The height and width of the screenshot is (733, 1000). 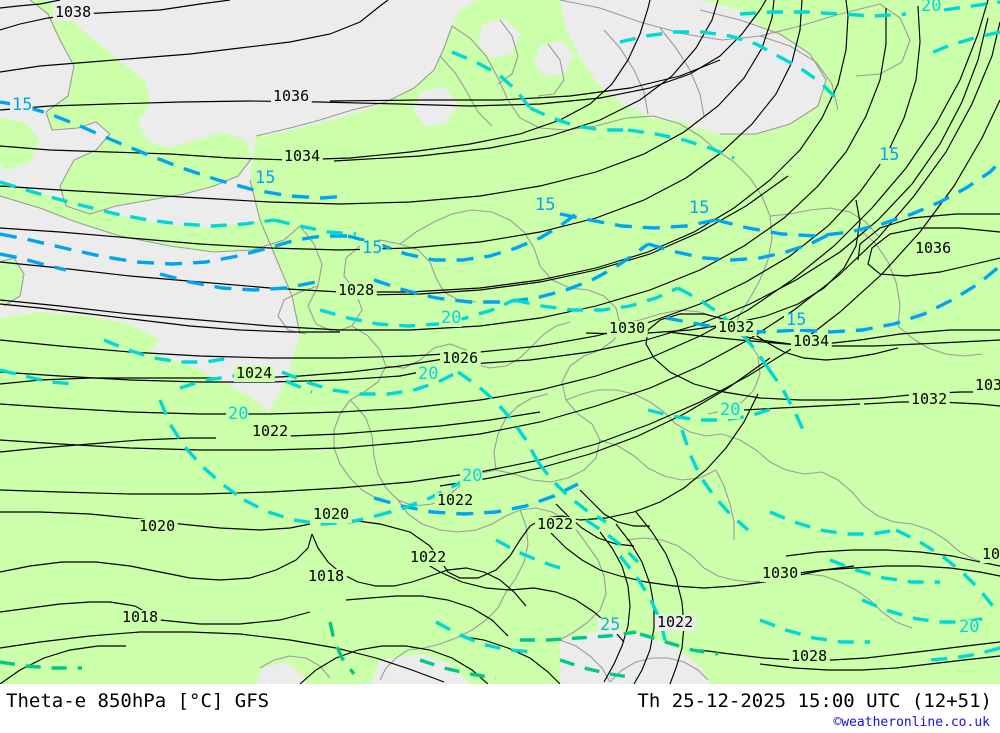 I want to click on isobar-label: 1024, so click(x=254, y=373).